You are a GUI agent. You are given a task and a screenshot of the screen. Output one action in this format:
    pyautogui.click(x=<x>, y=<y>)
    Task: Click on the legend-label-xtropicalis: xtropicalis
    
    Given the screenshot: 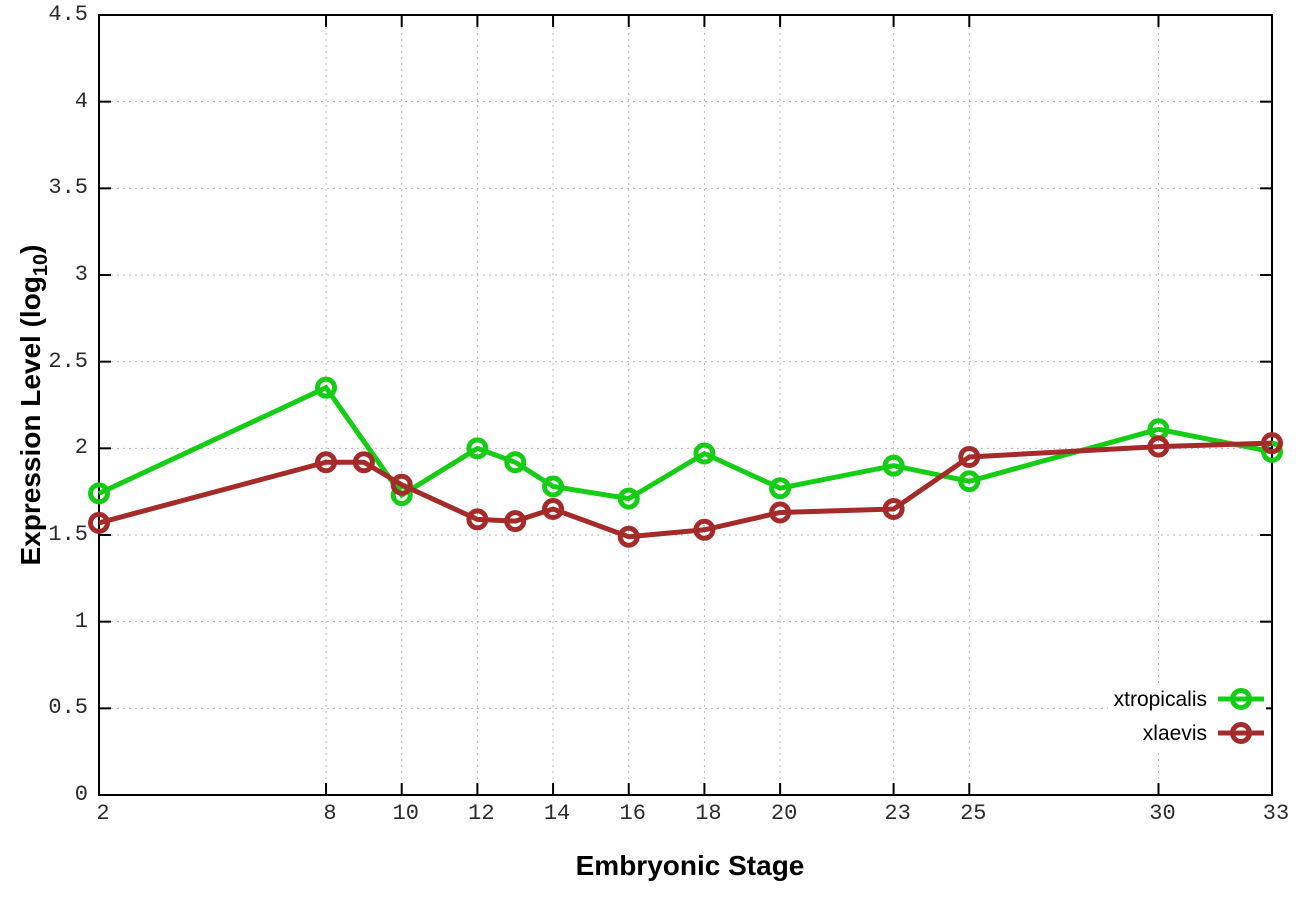 What is the action you would take?
    pyautogui.click(x=1160, y=699)
    